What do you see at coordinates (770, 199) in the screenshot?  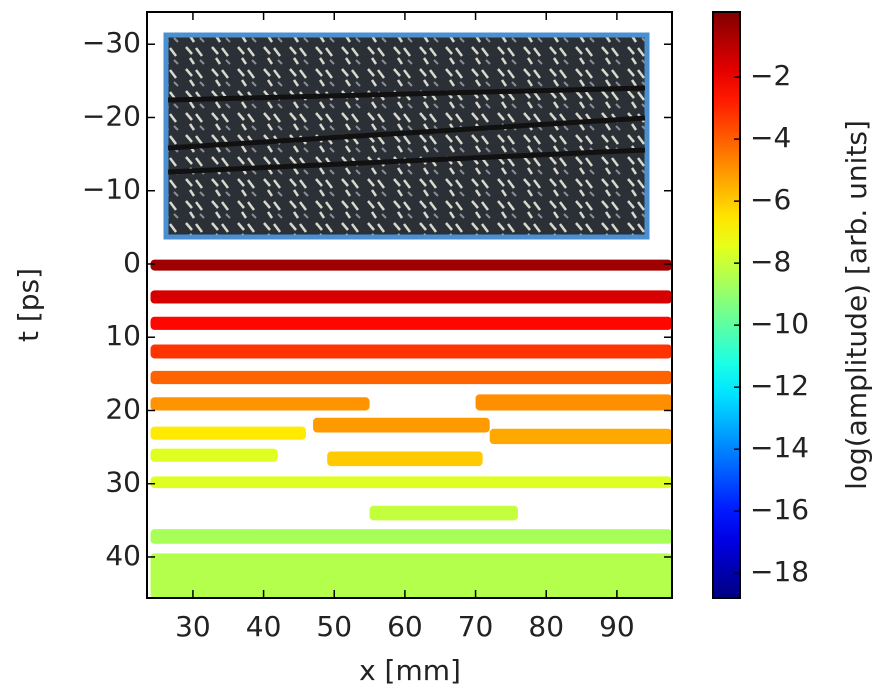 I see `colorbar-tick-label: −6` at bounding box center [770, 199].